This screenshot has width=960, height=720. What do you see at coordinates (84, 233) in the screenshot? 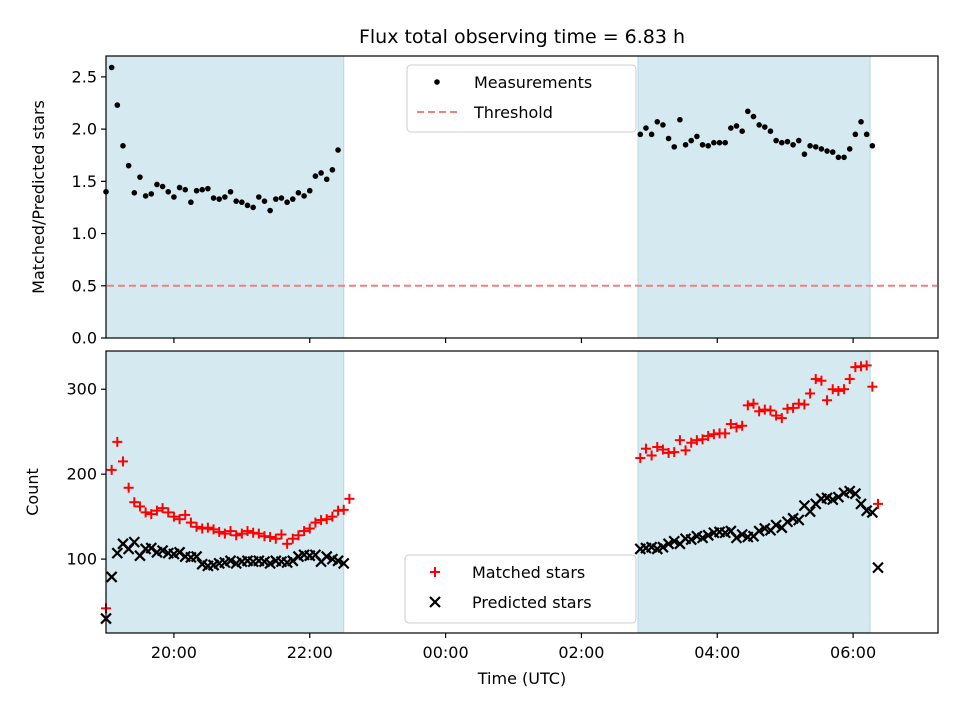
I see `y-tick-label: 1.0` at bounding box center [84, 233].